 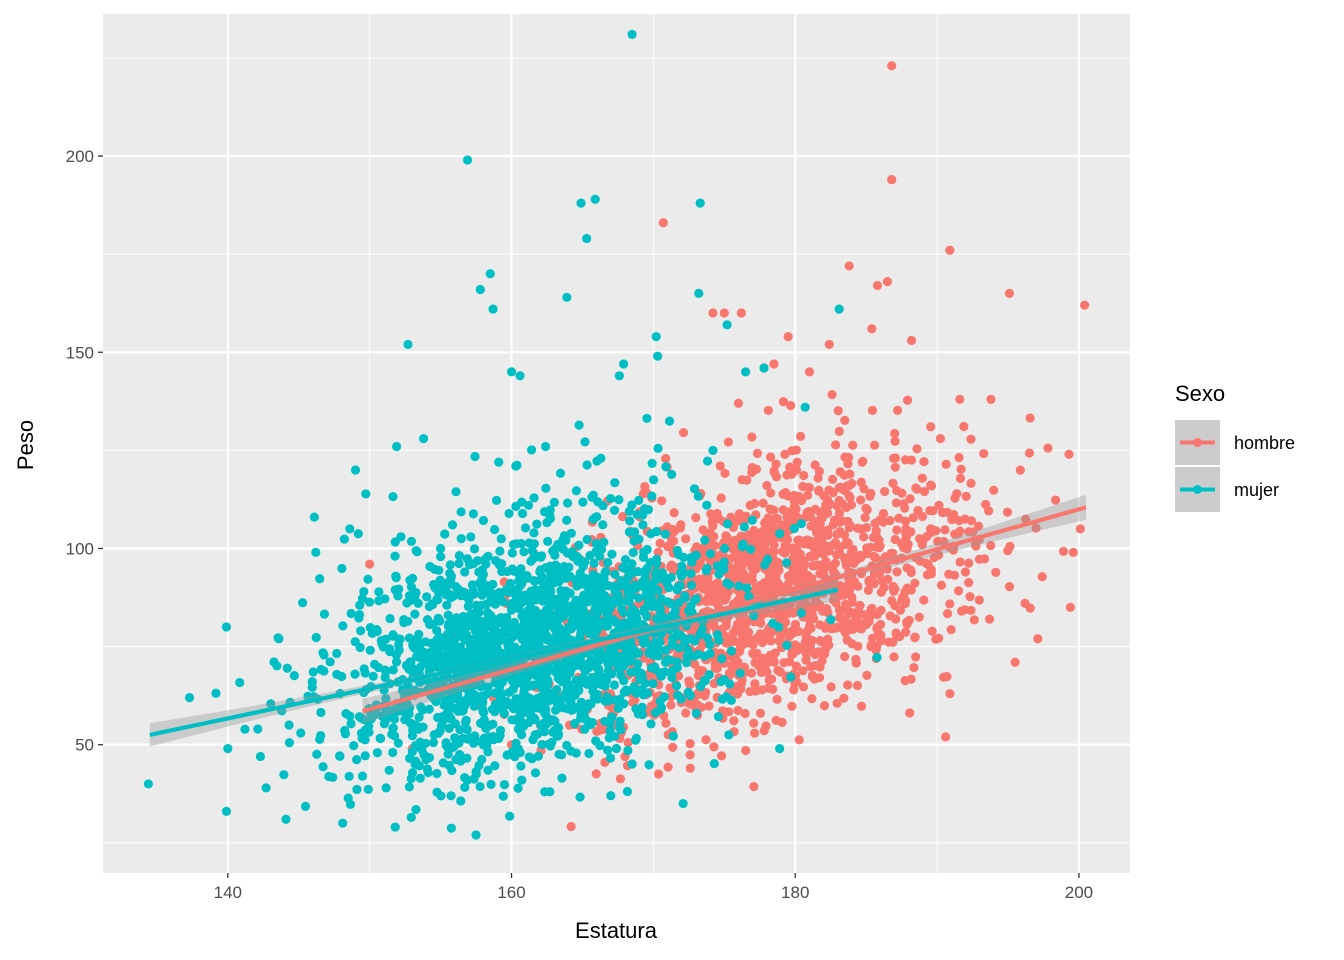 I want to click on legend-item-hombre: hombre, so click(x=1235, y=442).